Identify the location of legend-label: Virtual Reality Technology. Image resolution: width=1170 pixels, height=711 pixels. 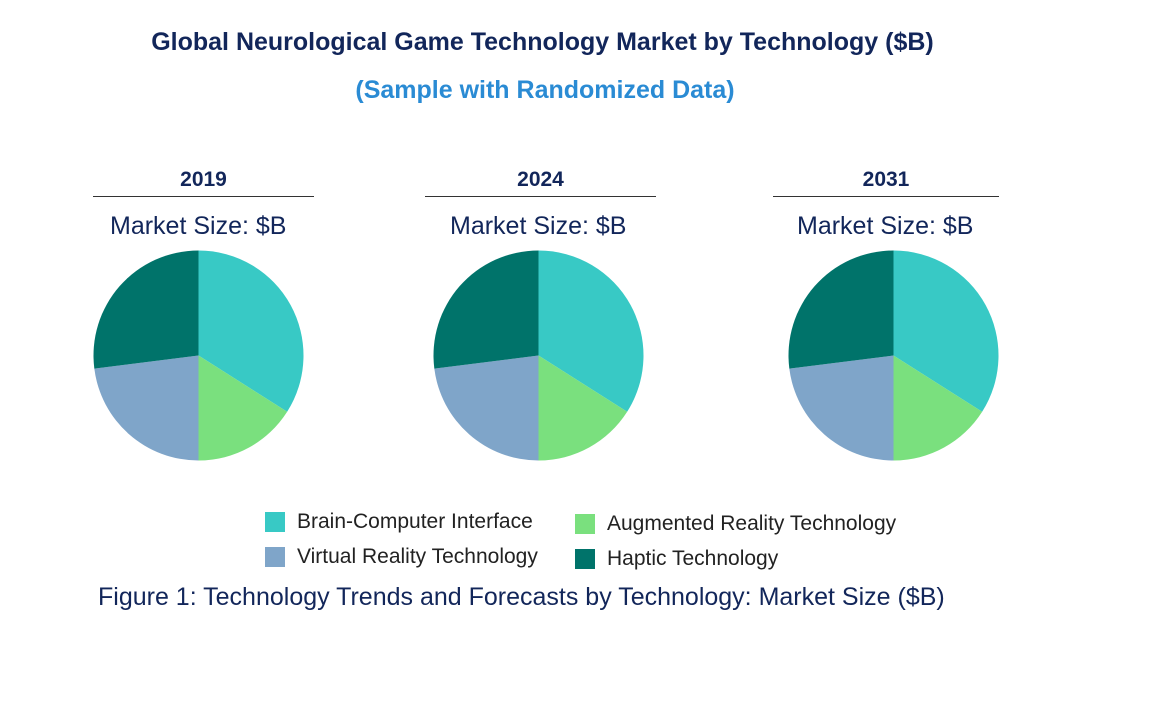
(417, 556).